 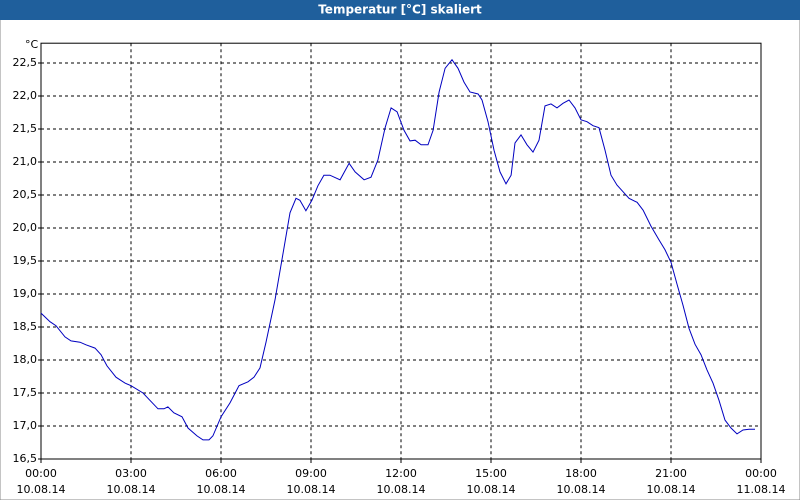 What do you see at coordinates (581, 473) in the screenshot?
I see `x-tick-label: 18:00` at bounding box center [581, 473].